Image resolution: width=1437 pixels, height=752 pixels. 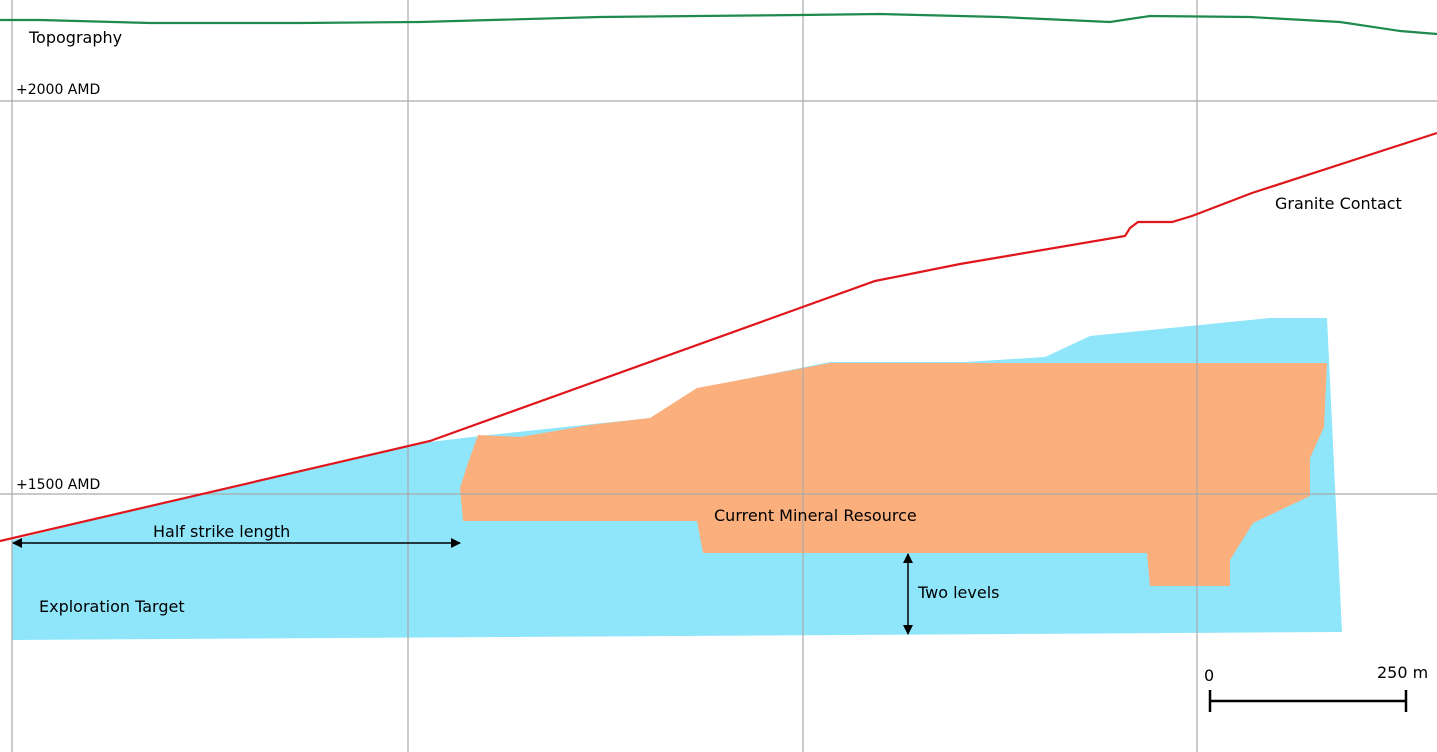 I want to click on elevation-1500-label: +1500 AMD, so click(x=58, y=485).